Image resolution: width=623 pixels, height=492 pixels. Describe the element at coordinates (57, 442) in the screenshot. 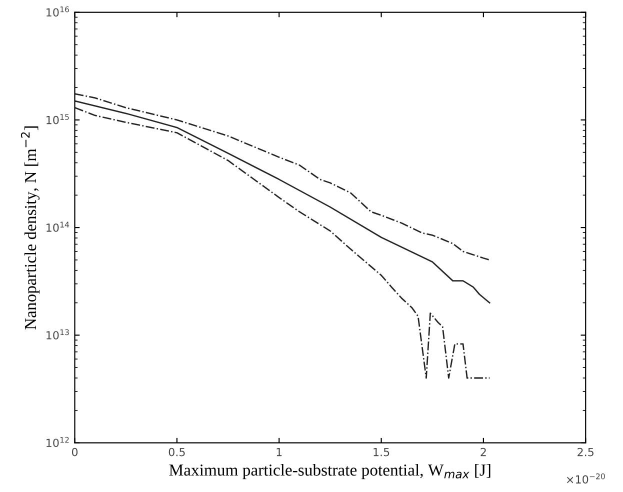

I see `y-tick-label: 10$^{12}$` at that location.